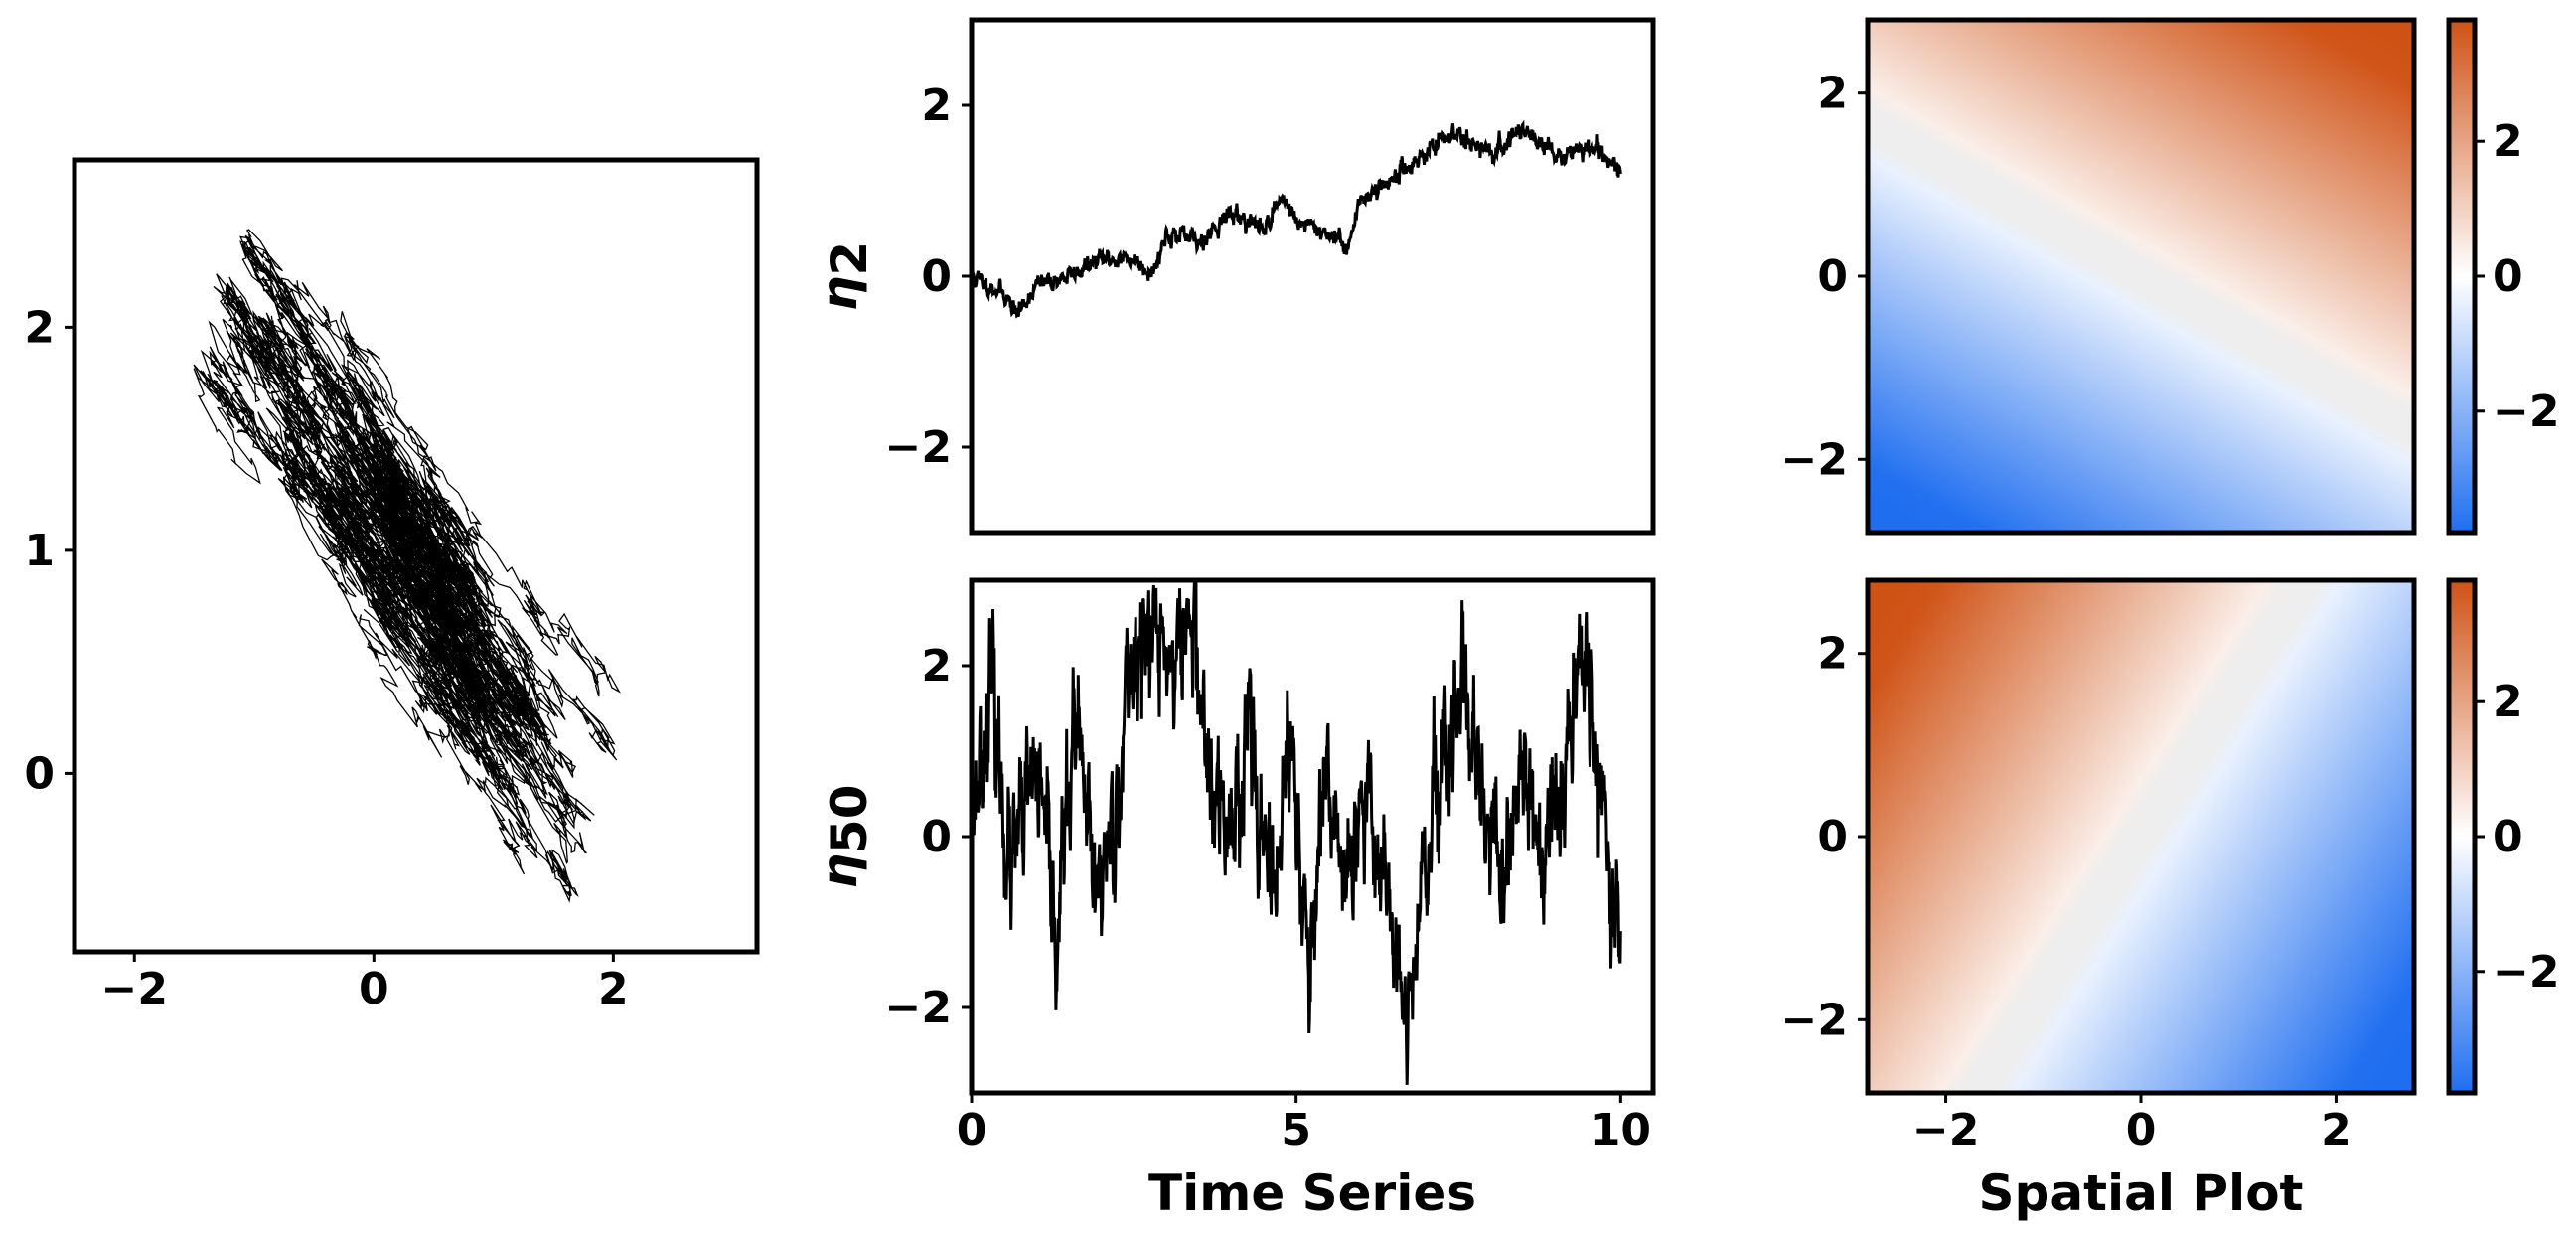 This screenshot has height=1236, width=2576. What do you see at coordinates (408, 566) in the screenshot?
I see `phase-trajectory` at bounding box center [408, 566].